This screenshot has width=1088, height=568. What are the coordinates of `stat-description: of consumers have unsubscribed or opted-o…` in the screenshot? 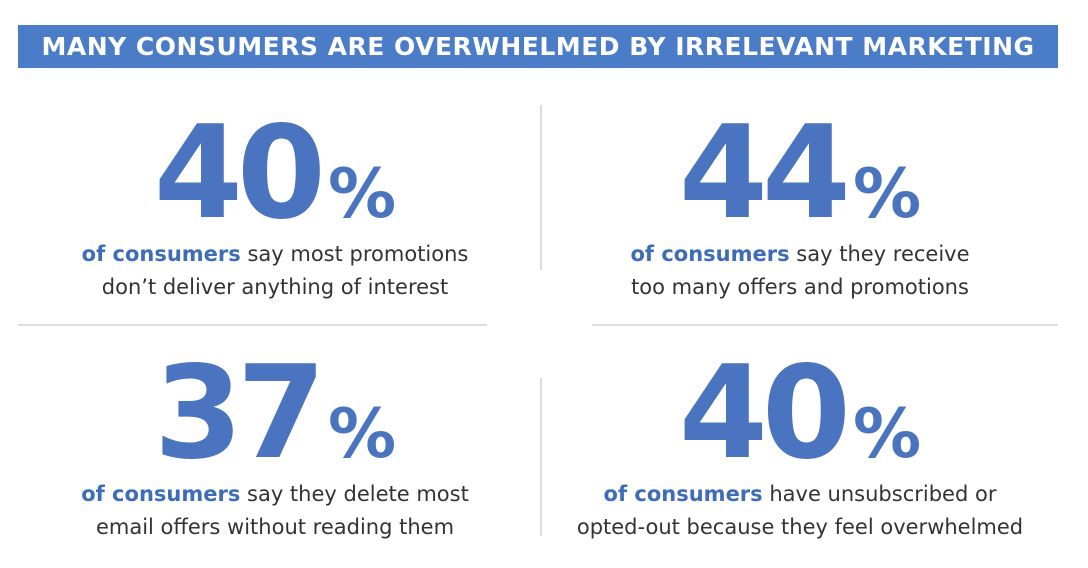 It's located at (800, 511).